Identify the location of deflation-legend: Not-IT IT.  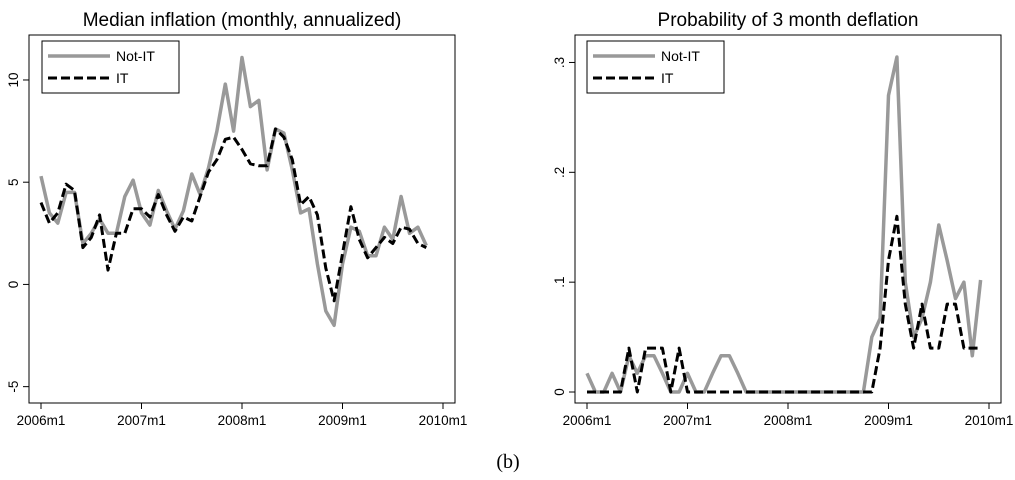
(655, 67).